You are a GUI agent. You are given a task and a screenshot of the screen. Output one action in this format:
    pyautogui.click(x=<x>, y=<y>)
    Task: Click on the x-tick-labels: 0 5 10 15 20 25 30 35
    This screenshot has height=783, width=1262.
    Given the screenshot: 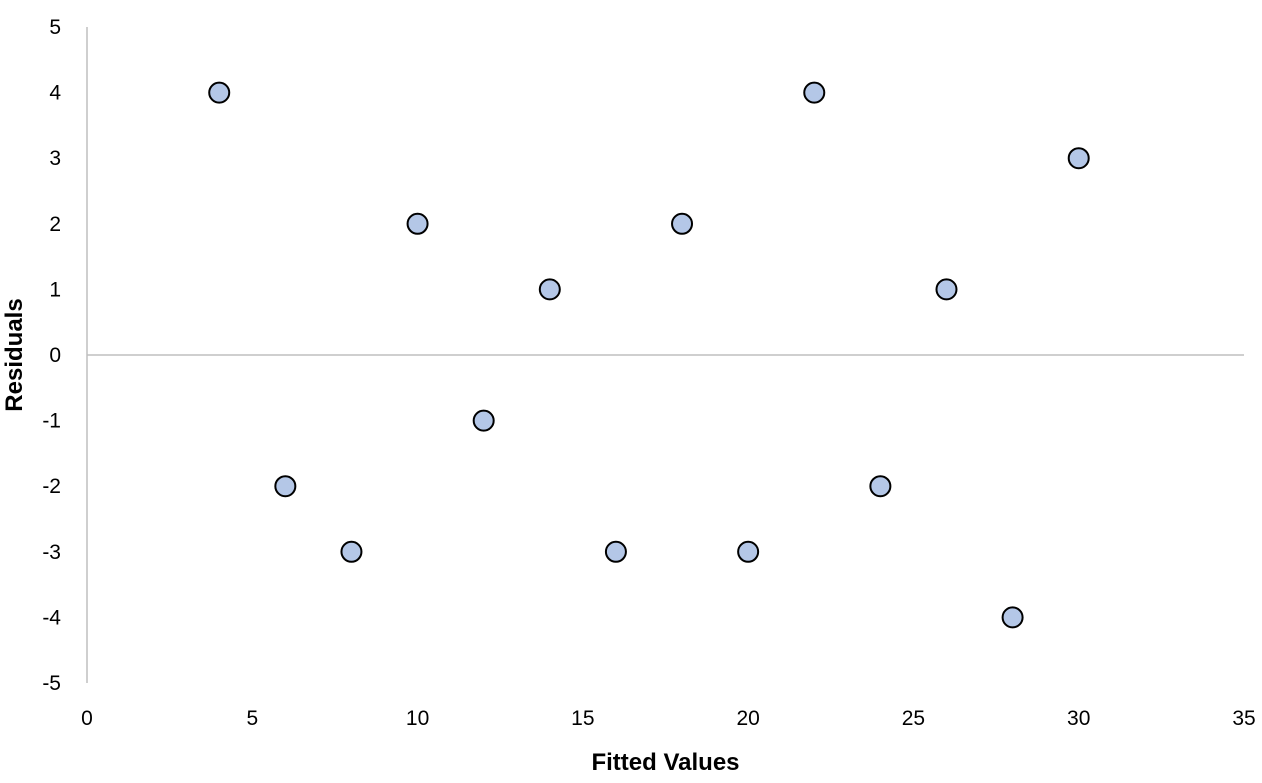 What is the action you would take?
    pyautogui.click(x=668, y=718)
    